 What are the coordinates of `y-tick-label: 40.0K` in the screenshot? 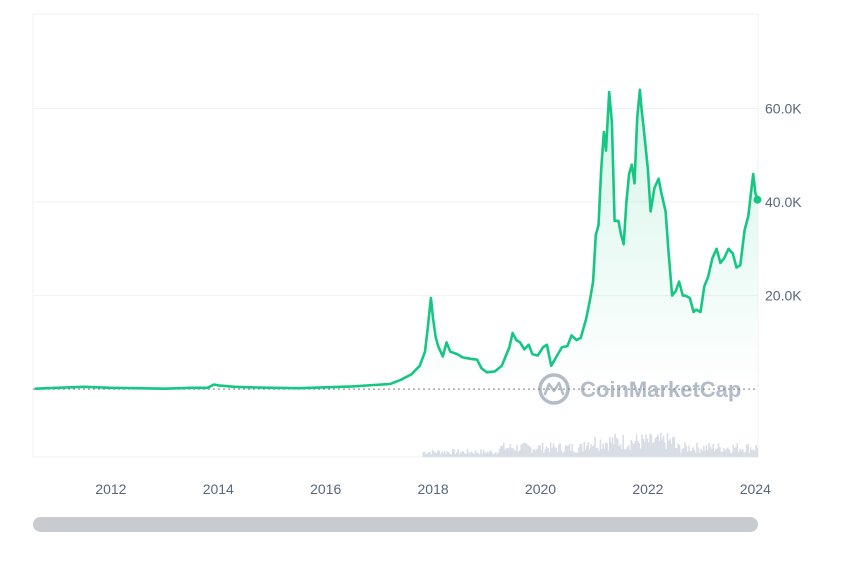 It's located at (783, 202).